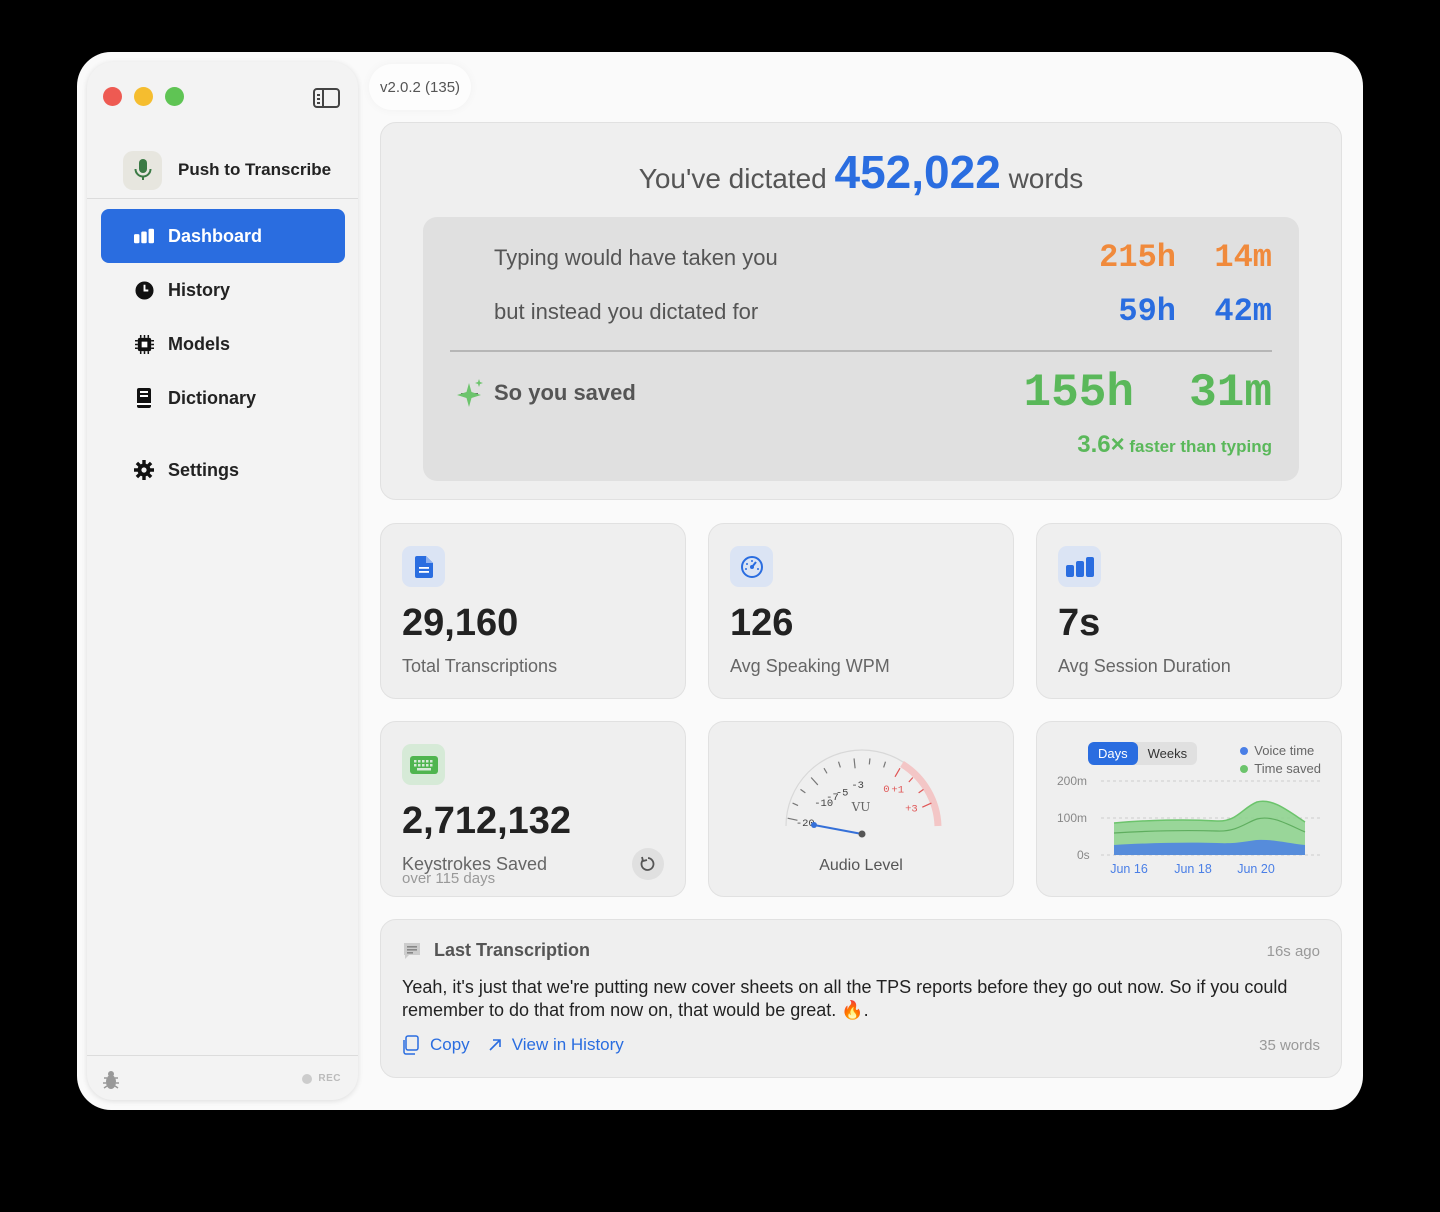 The width and height of the screenshot is (1440, 1212). What do you see at coordinates (911, 810) in the screenshot?
I see `vu-tick-label: +3` at bounding box center [911, 810].